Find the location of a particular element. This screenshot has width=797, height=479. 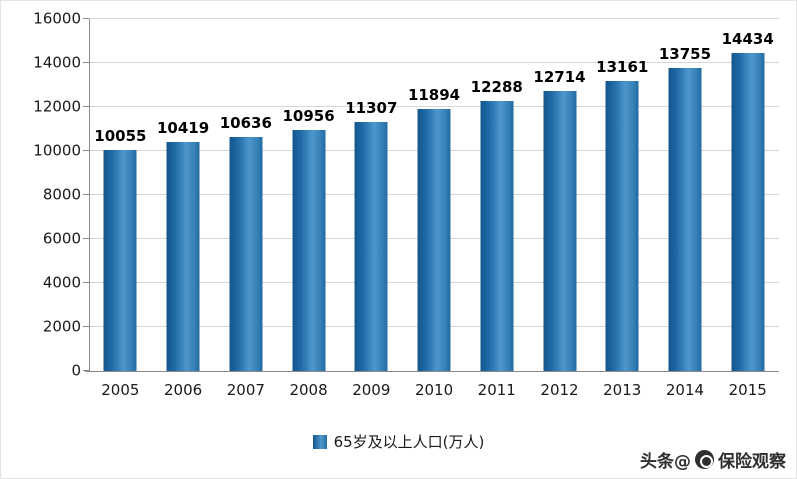

legend: 65岁及以上人口(万人) is located at coordinates (398, 441).